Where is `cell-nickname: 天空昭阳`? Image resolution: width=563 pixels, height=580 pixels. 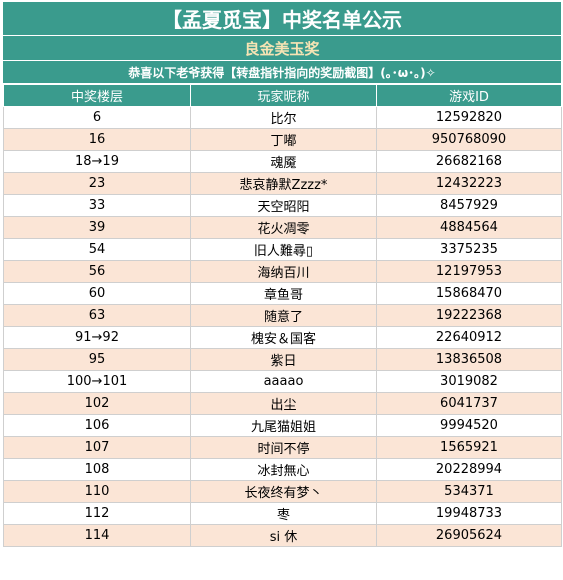 cell-nickname: 天空昭阳 is located at coordinates (283, 205).